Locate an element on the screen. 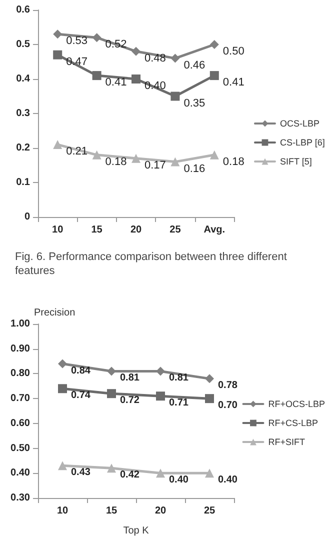  data-label: 0.71 is located at coordinates (179, 403).